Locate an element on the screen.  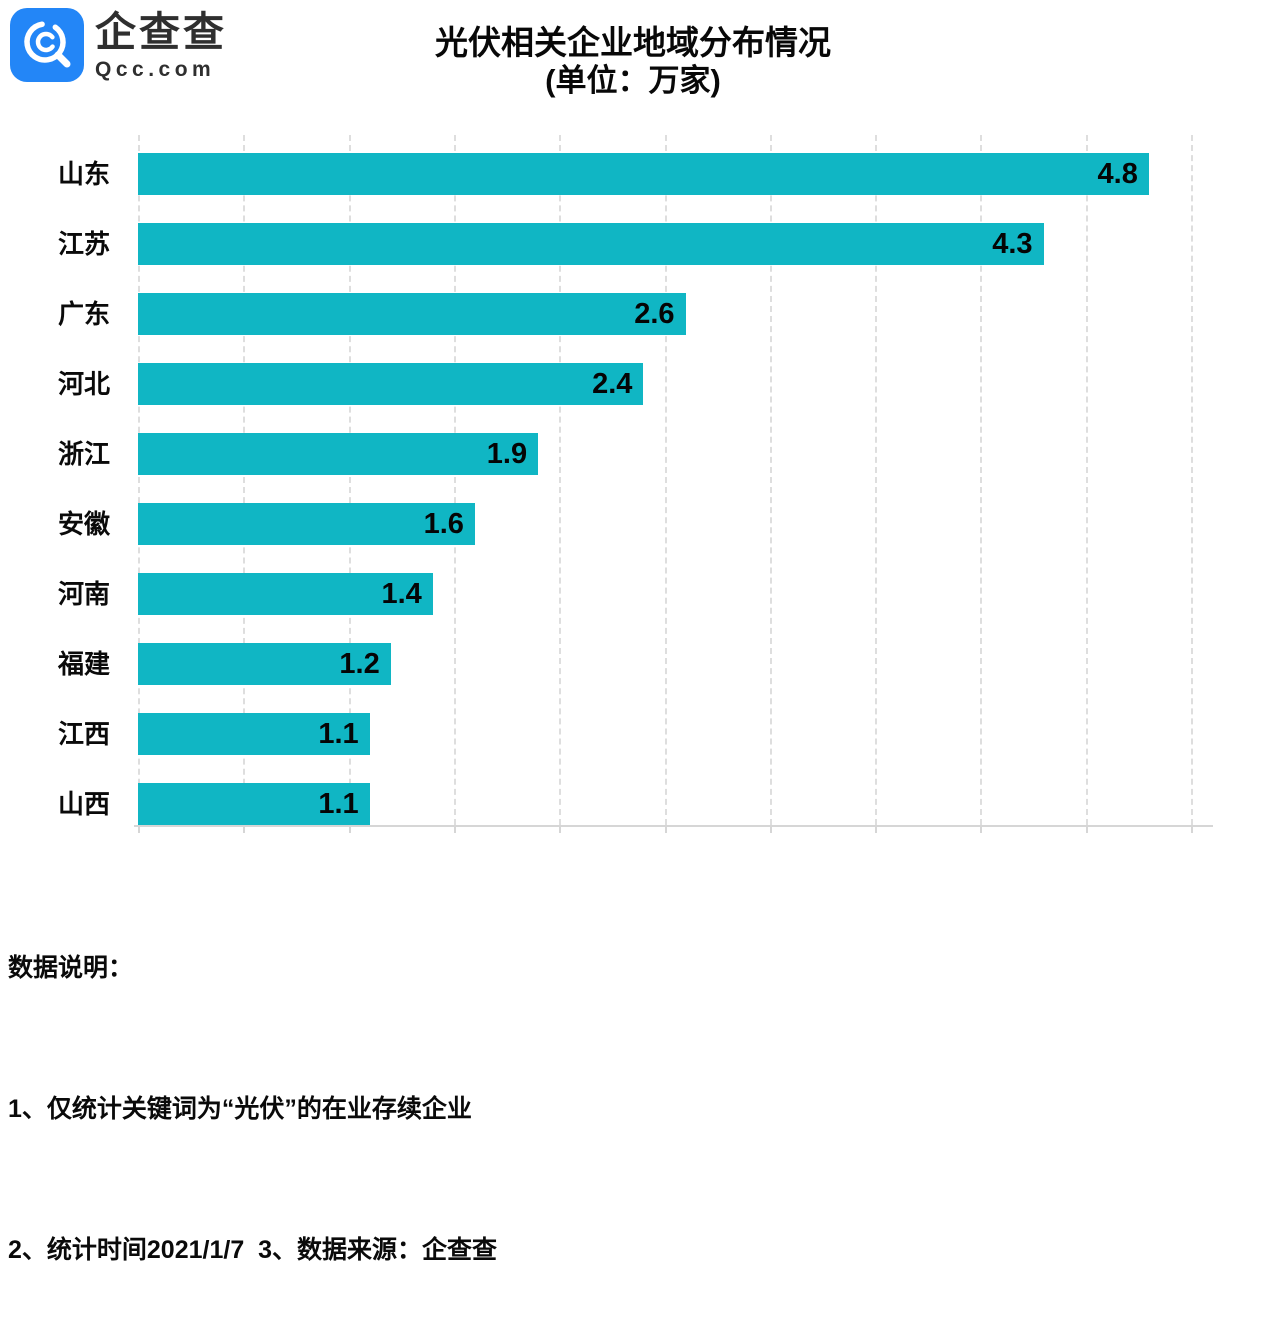
value-label: 4.3 is located at coordinates (1012, 244).